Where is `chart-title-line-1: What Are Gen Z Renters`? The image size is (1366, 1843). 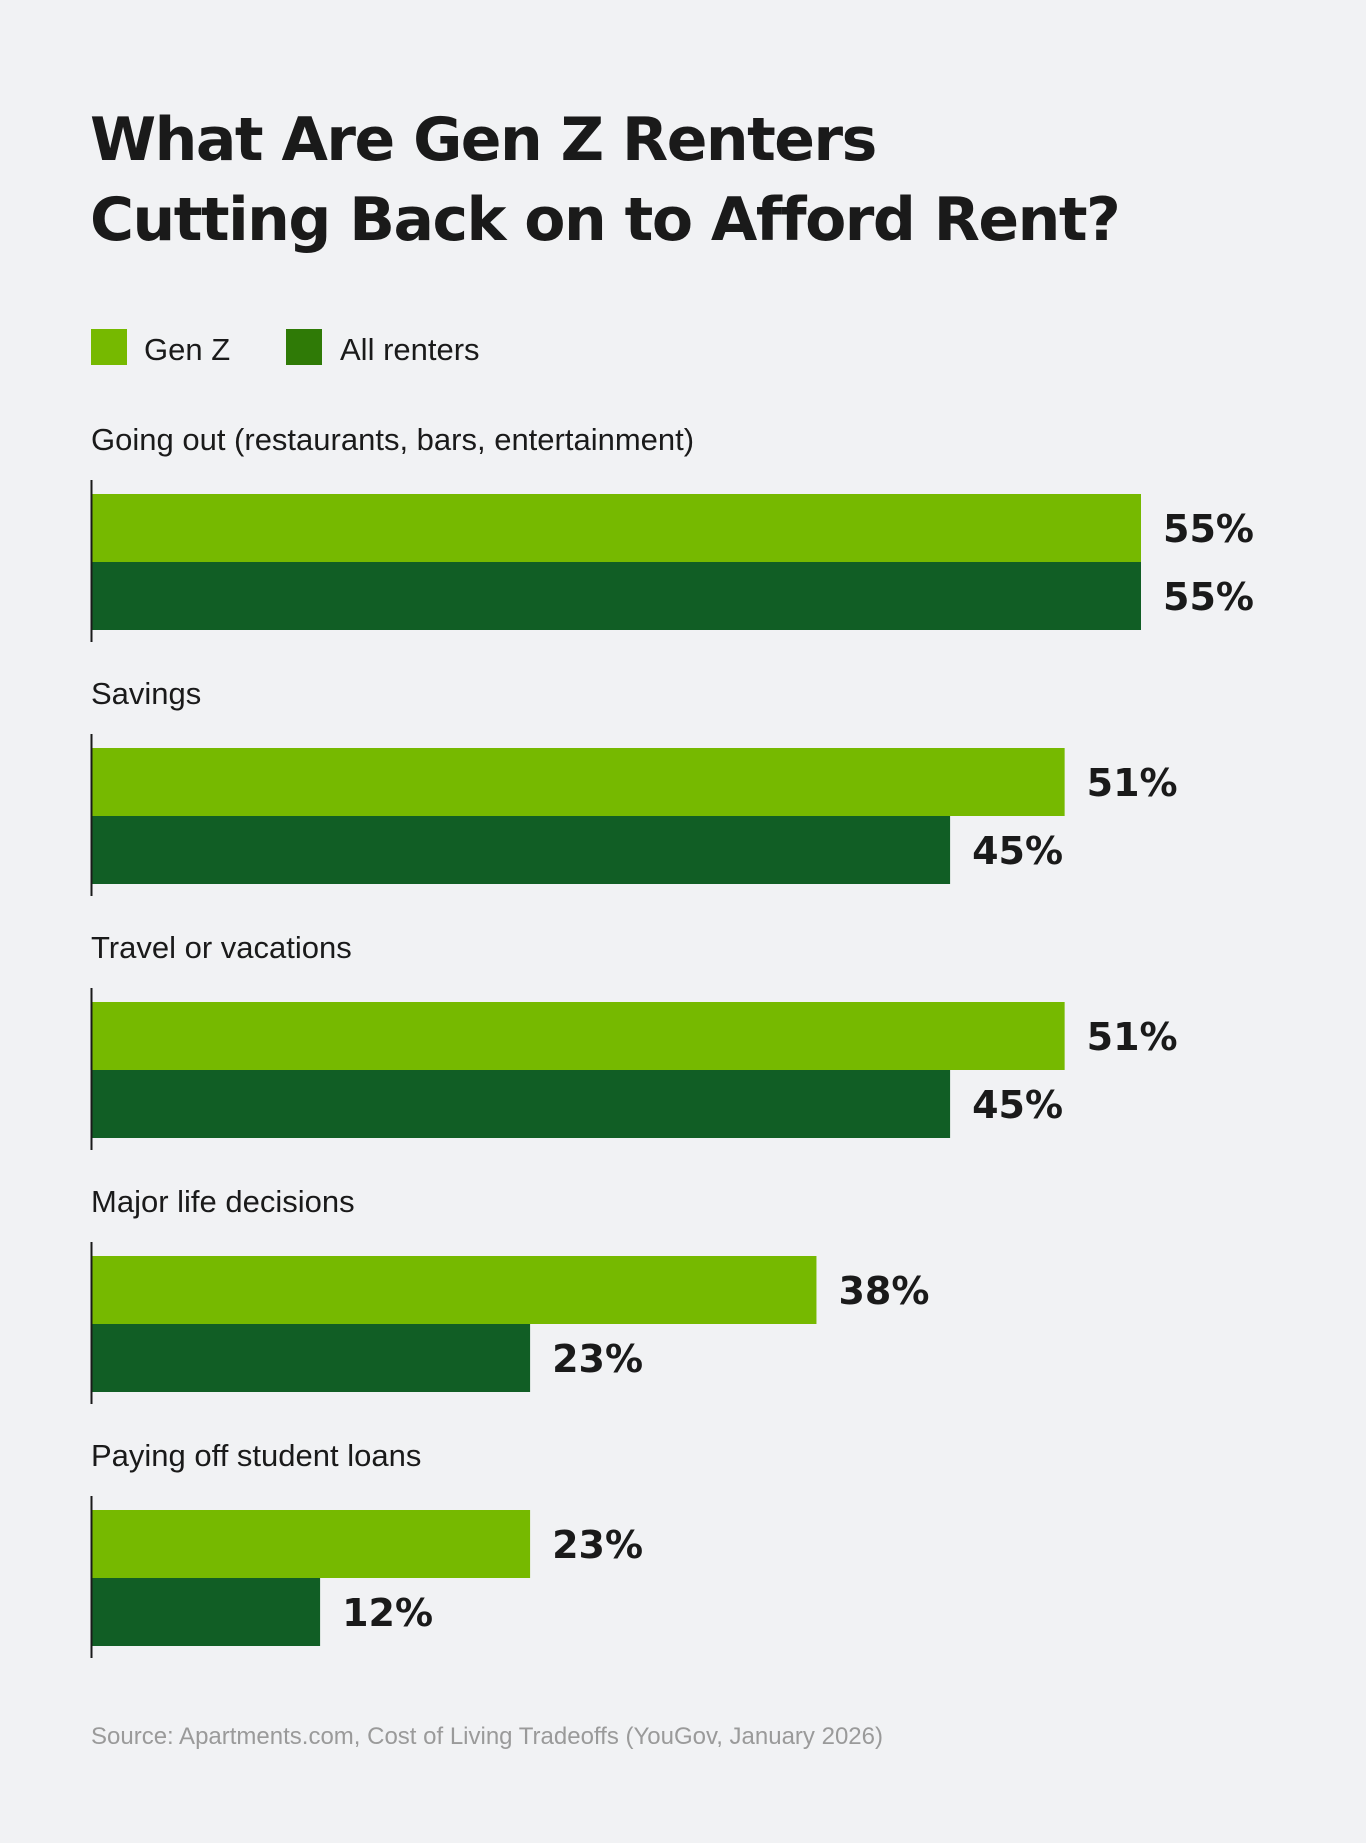 chart-title-line-1: What Are Gen Z Renters is located at coordinates (483, 140).